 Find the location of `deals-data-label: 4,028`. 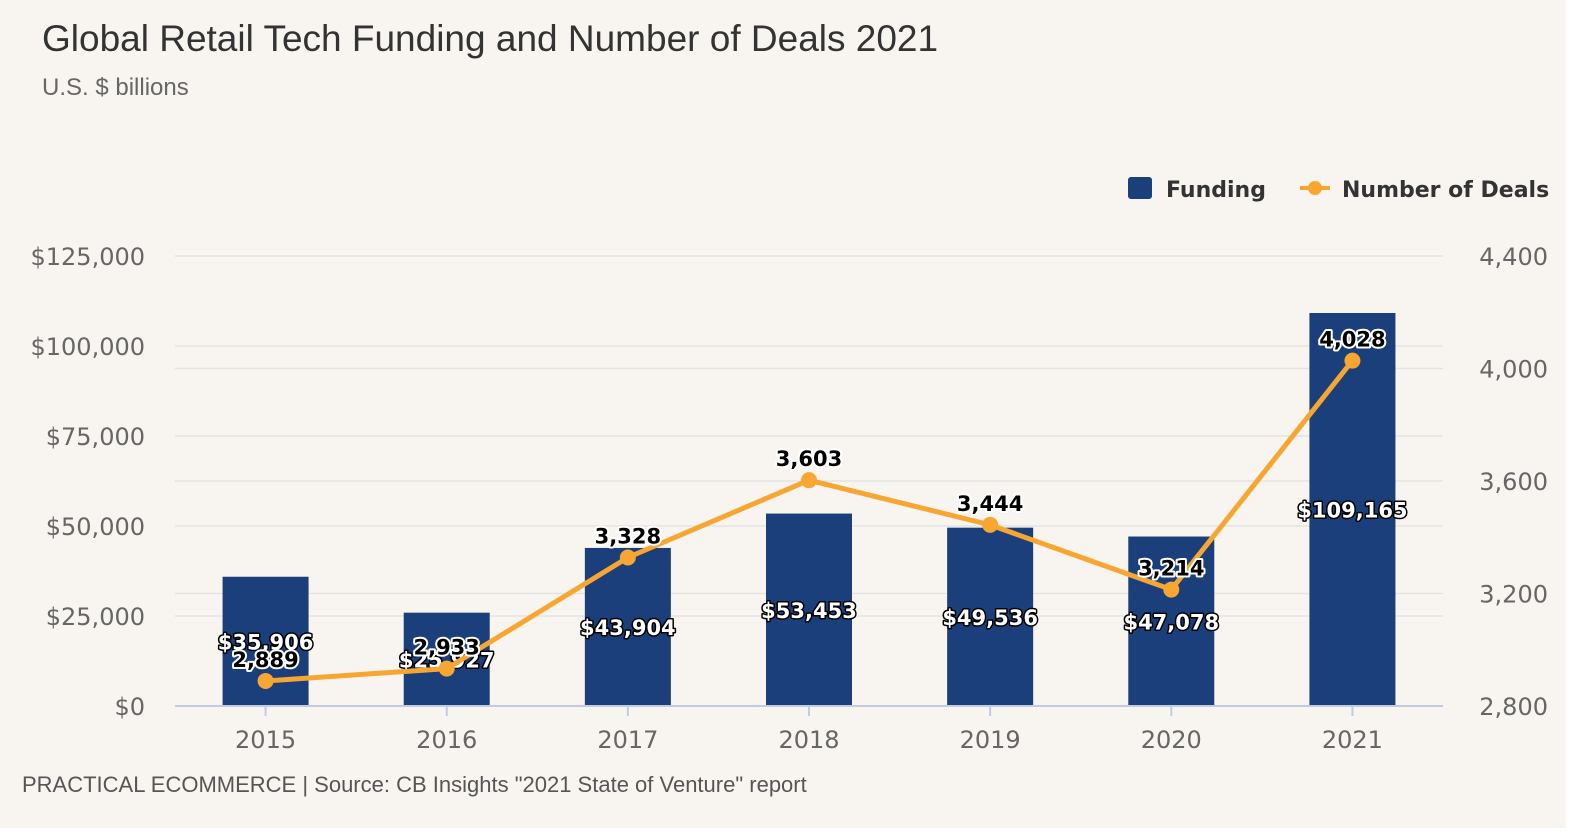

deals-data-label: 4,028 is located at coordinates (1352, 340).